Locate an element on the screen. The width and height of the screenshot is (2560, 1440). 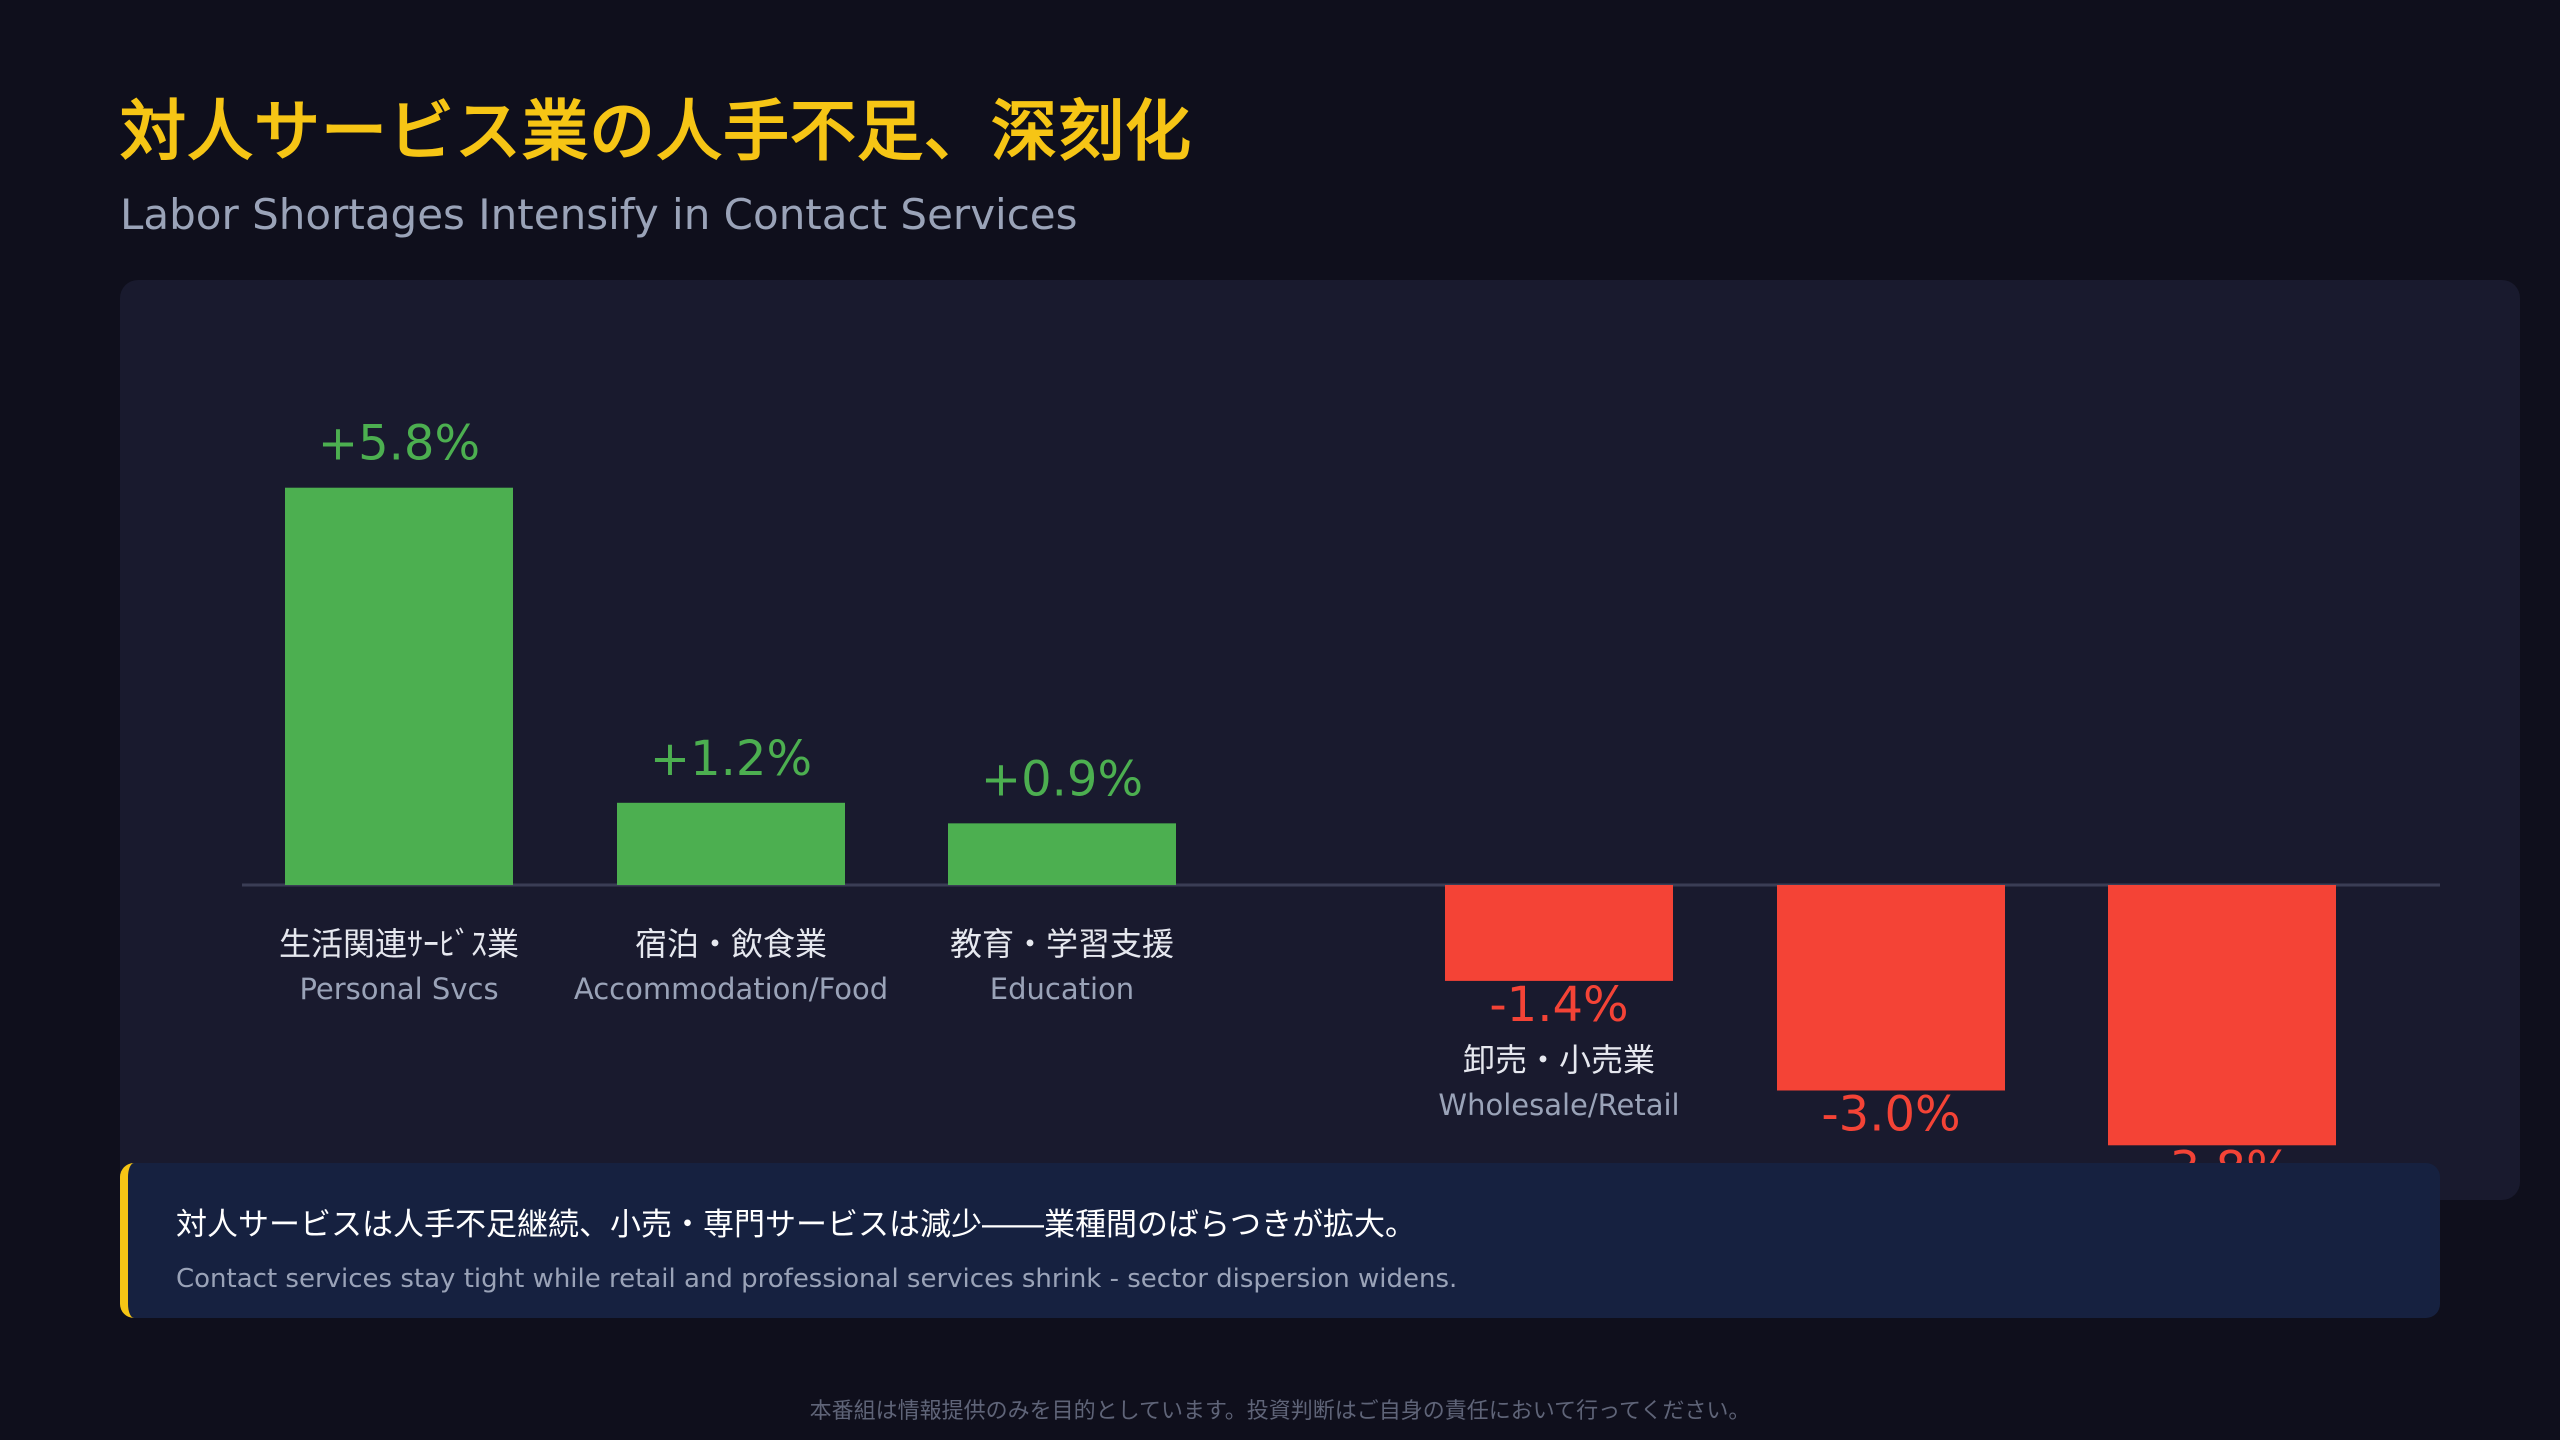
category-label-en-1: Accommodation/Food is located at coordinates (731, 989).